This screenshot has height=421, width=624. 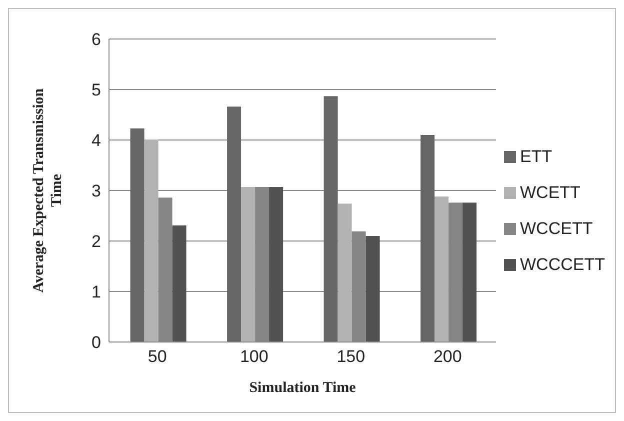 What do you see at coordinates (562, 265) in the screenshot?
I see `legend-label: WCCCETT` at bounding box center [562, 265].